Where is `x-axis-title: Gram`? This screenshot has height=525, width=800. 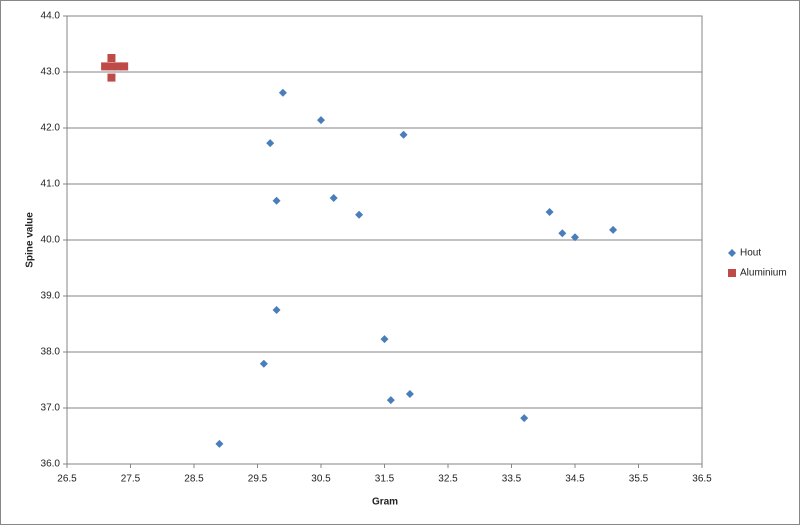
x-axis-title: Gram is located at coordinates (385, 502).